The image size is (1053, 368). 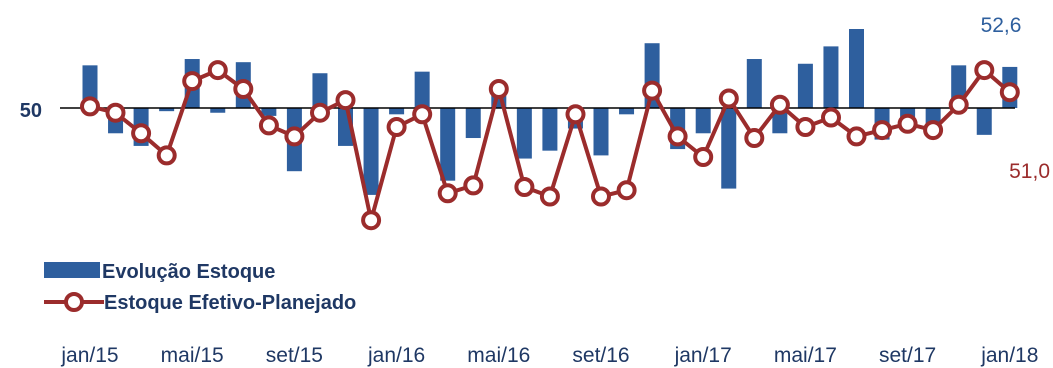 What do you see at coordinates (1009, 355) in the screenshot?
I see `x-tick-label: jan/18` at bounding box center [1009, 355].